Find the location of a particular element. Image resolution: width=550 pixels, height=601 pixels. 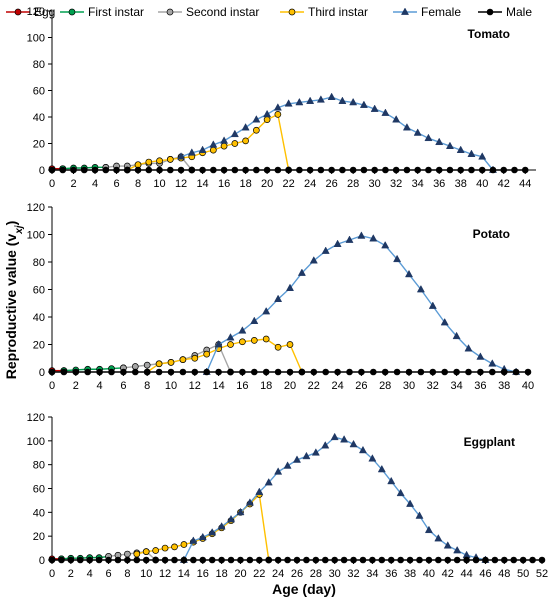

y-tick-label: 0 is located at coordinates (42, 373).